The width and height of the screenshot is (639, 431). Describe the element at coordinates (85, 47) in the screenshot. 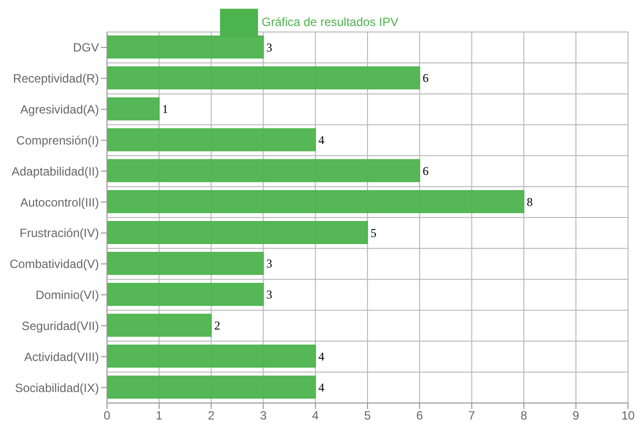

I see `y-tick-label: DGV` at that location.